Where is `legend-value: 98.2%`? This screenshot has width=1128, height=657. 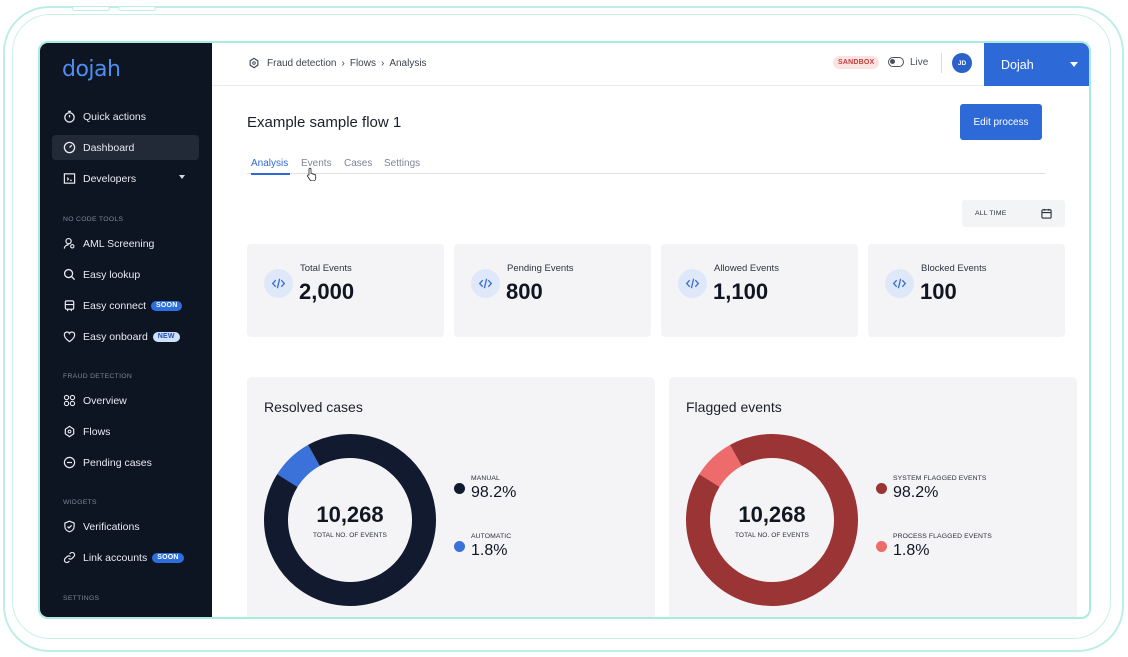
legend-value: 98.2% is located at coordinates (494, 492).